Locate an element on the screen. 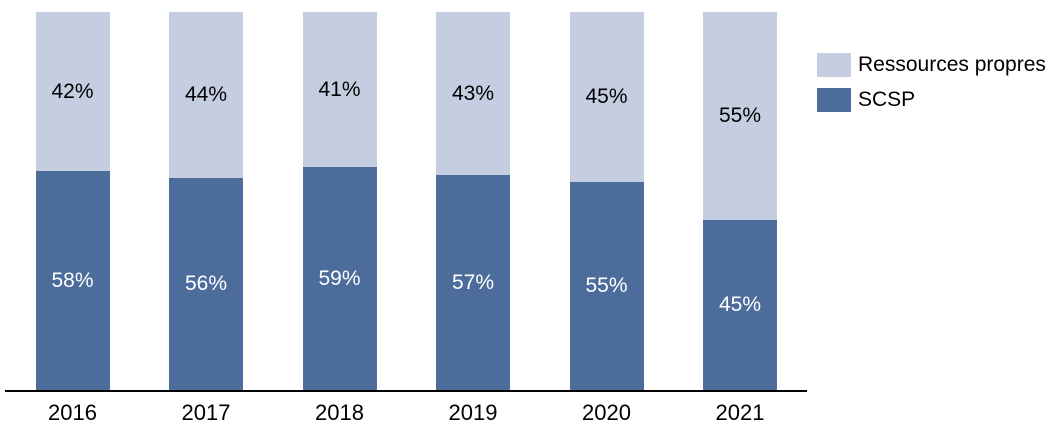 The image size is (1050, 440). x-axis-line is located at coordinates (406, 391).